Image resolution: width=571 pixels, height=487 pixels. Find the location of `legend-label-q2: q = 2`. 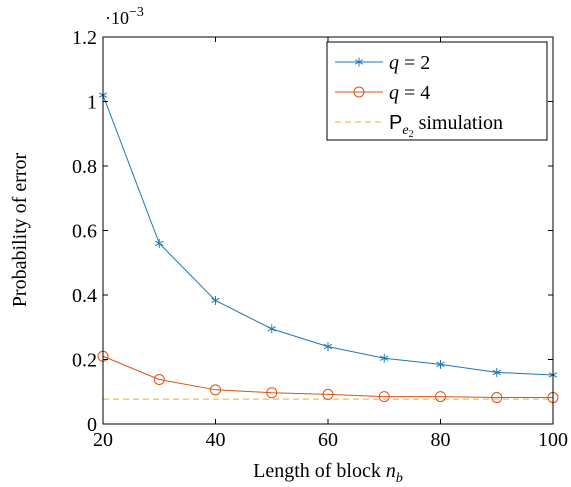

legend-label-q2: q = 2 is located at coordinates (409, 63).